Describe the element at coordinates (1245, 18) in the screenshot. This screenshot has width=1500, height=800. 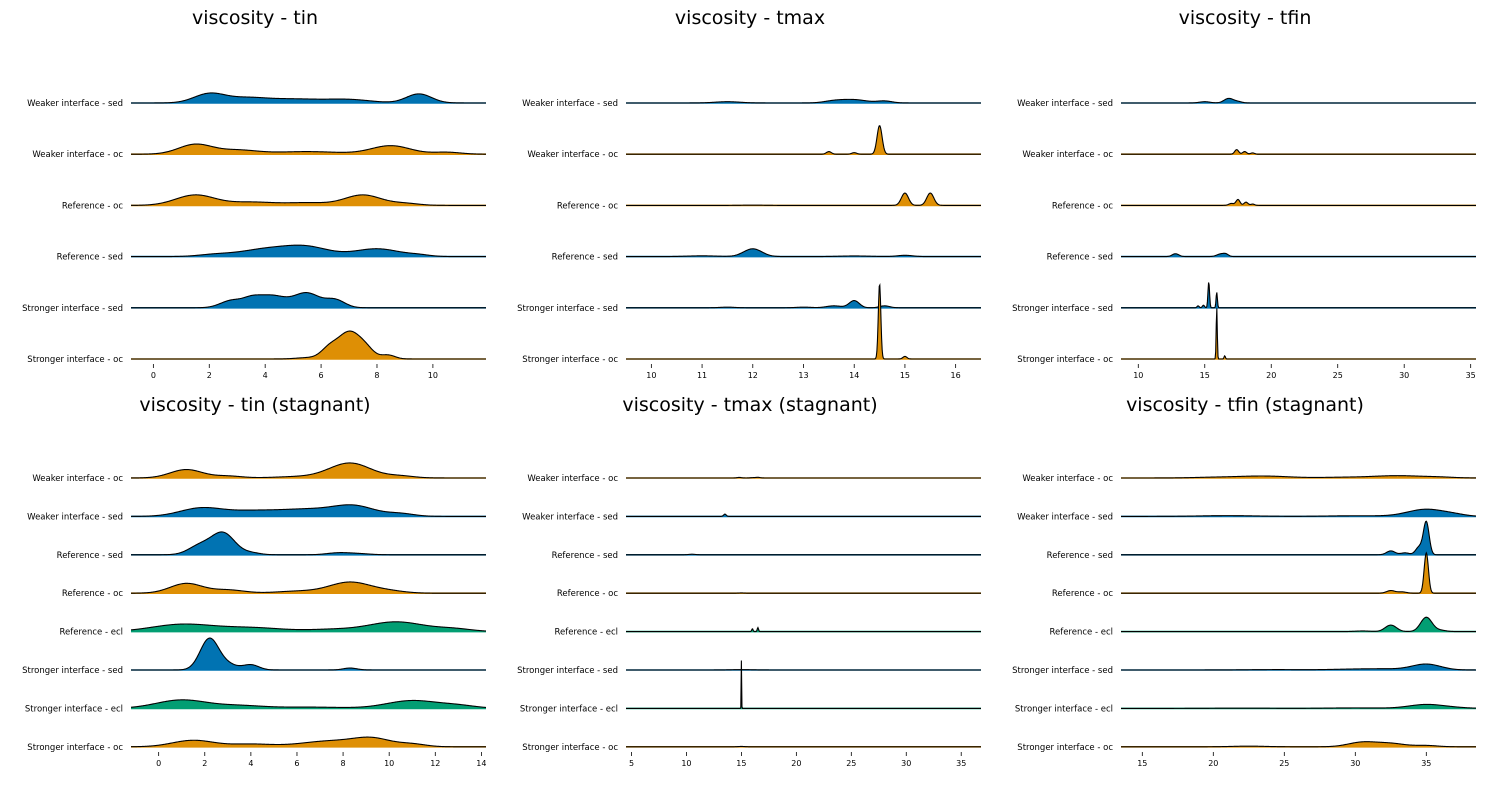
I see `panel-title: viscosity - tfin` at that location.